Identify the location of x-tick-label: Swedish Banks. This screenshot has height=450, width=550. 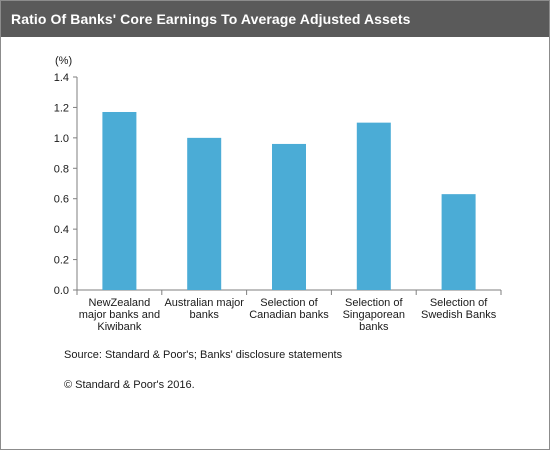
(459, 315).